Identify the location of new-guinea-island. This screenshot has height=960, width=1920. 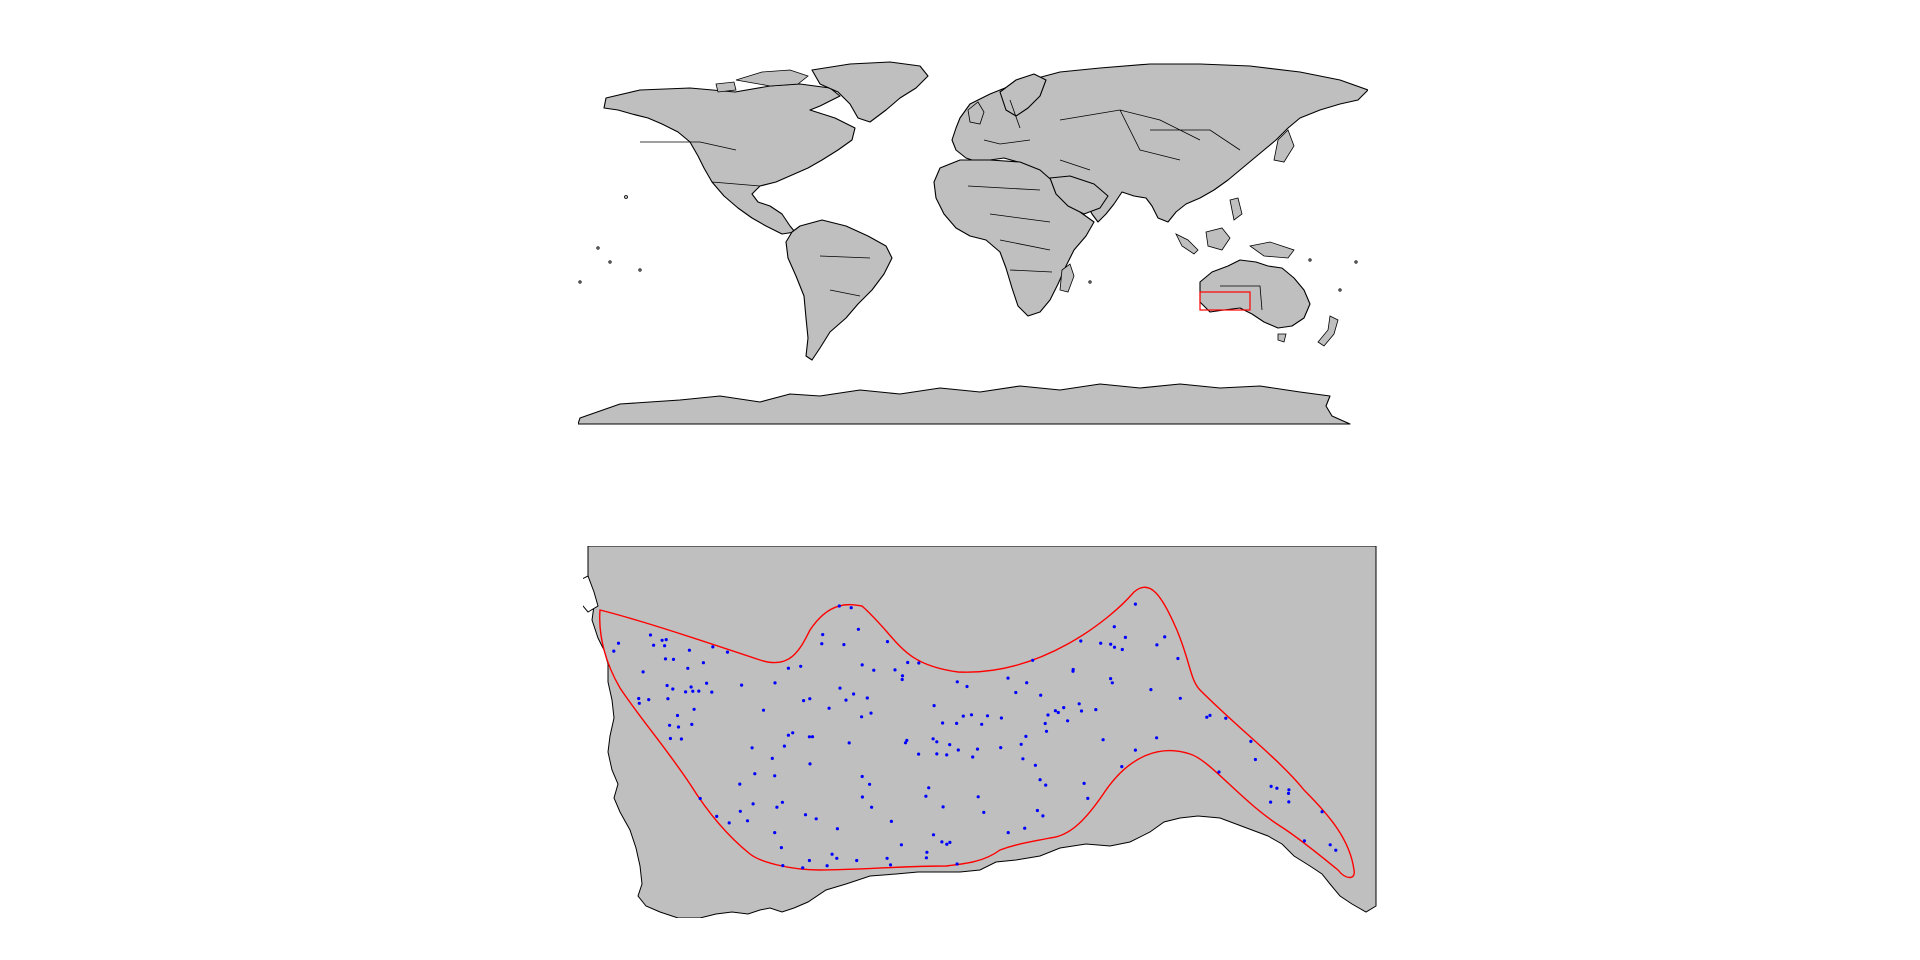
(1272, 250).